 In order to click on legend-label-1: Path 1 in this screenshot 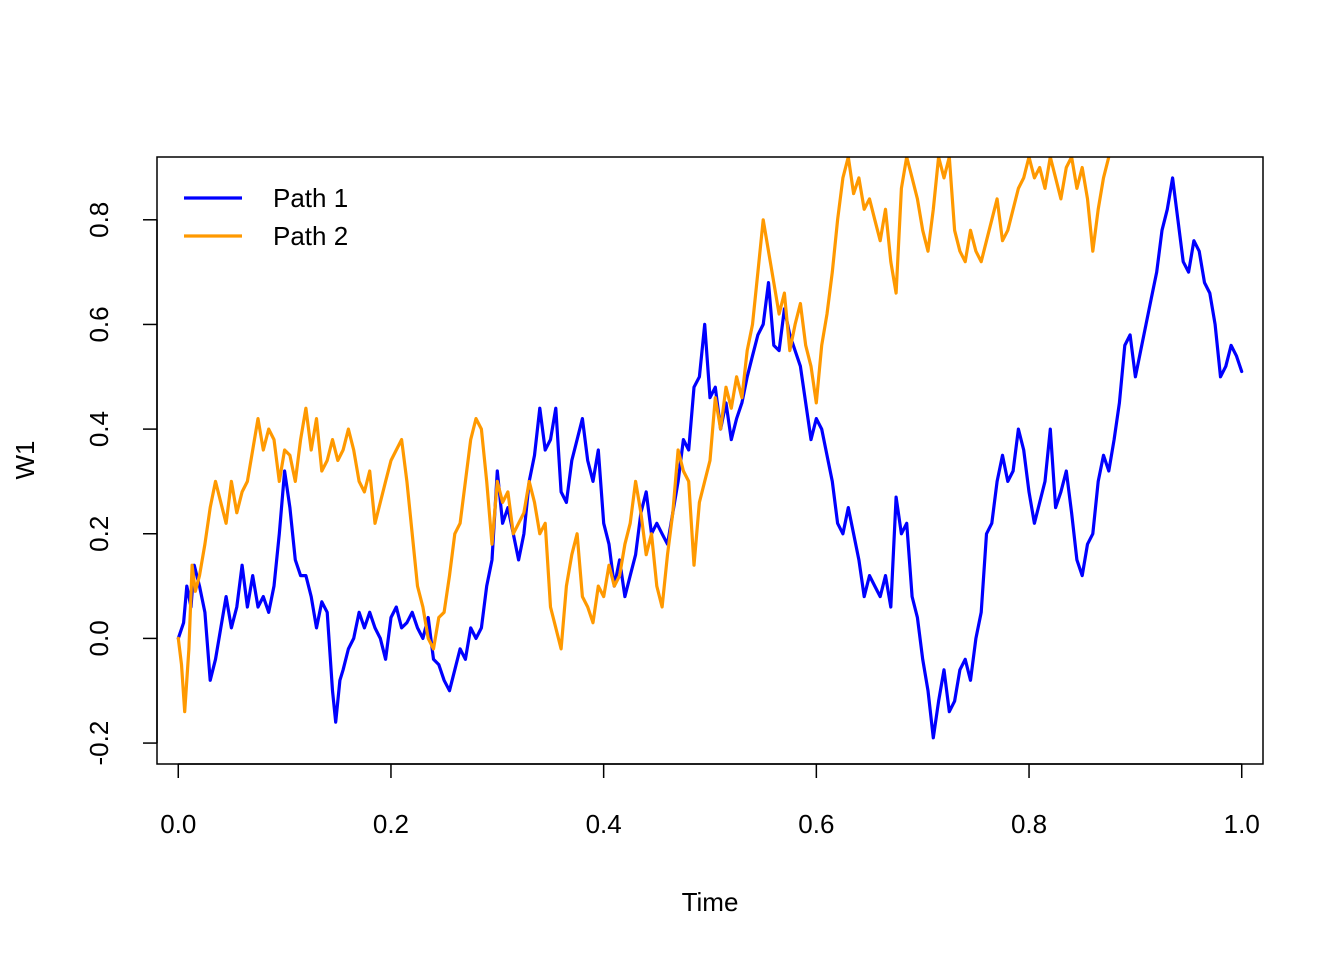, I will do `click(310, 198)`.